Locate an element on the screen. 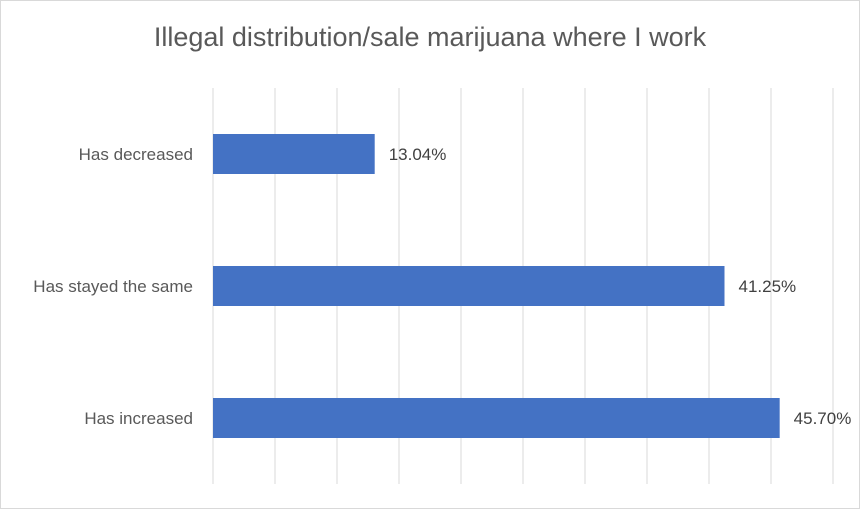  data-label: 41.25% is located at coordinates (768, 286).